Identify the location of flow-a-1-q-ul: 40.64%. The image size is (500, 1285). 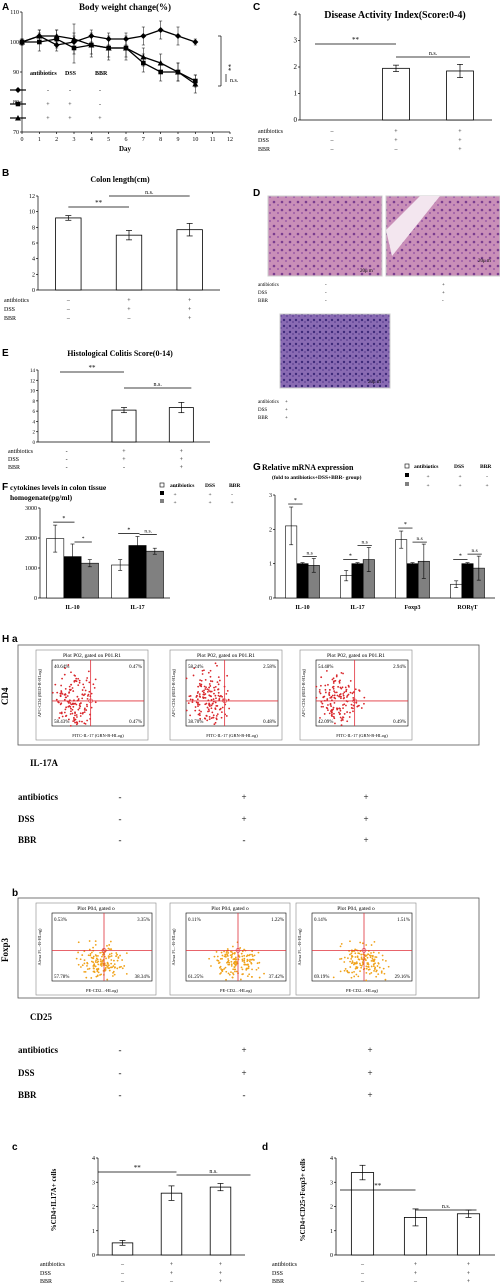
(61, 667).